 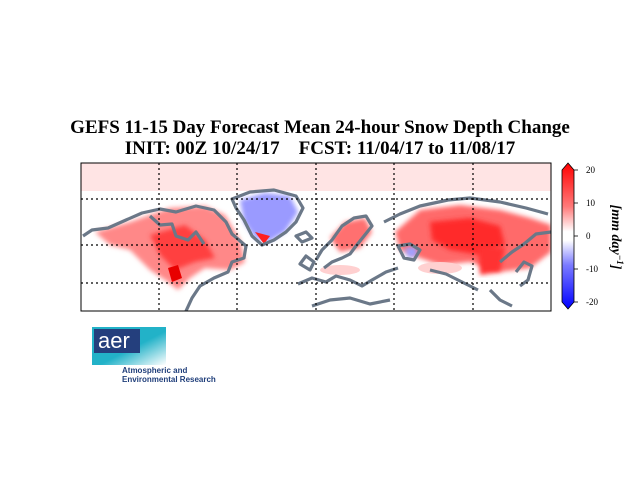 I want to click on colorbar-tick-label: 20, so click(x=591, y=170).